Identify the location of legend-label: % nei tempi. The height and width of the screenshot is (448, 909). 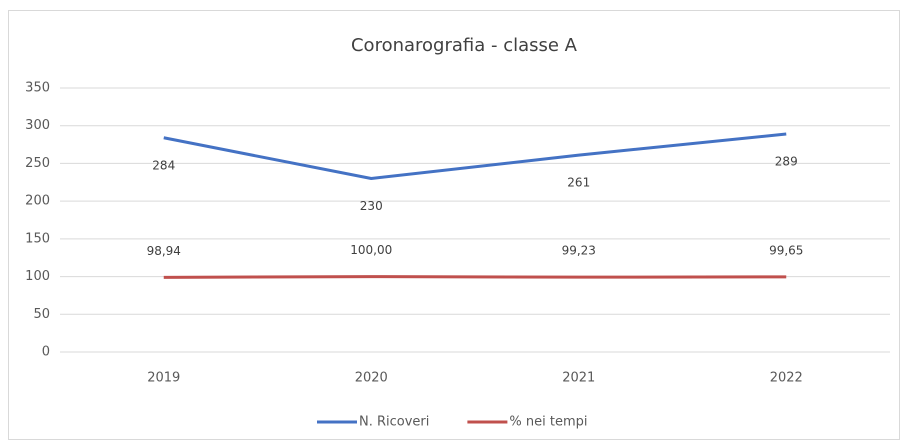
(548, 422).